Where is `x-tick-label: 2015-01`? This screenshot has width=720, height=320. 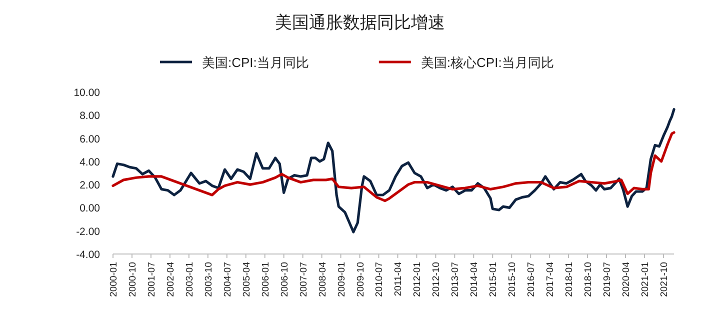 x-tick-label: 2015-01 is located at coordinates (494, 279).